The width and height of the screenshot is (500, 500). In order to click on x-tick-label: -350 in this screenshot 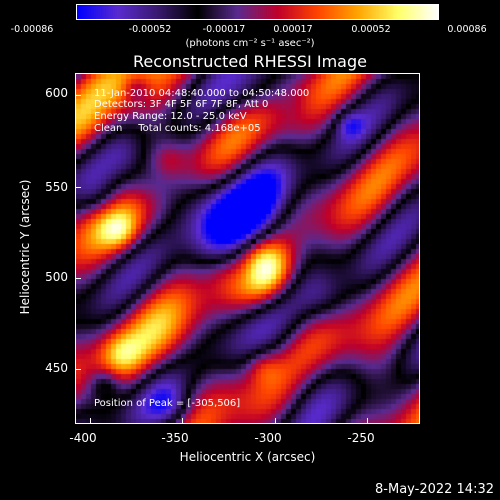, I will do `click(175, 438)`.